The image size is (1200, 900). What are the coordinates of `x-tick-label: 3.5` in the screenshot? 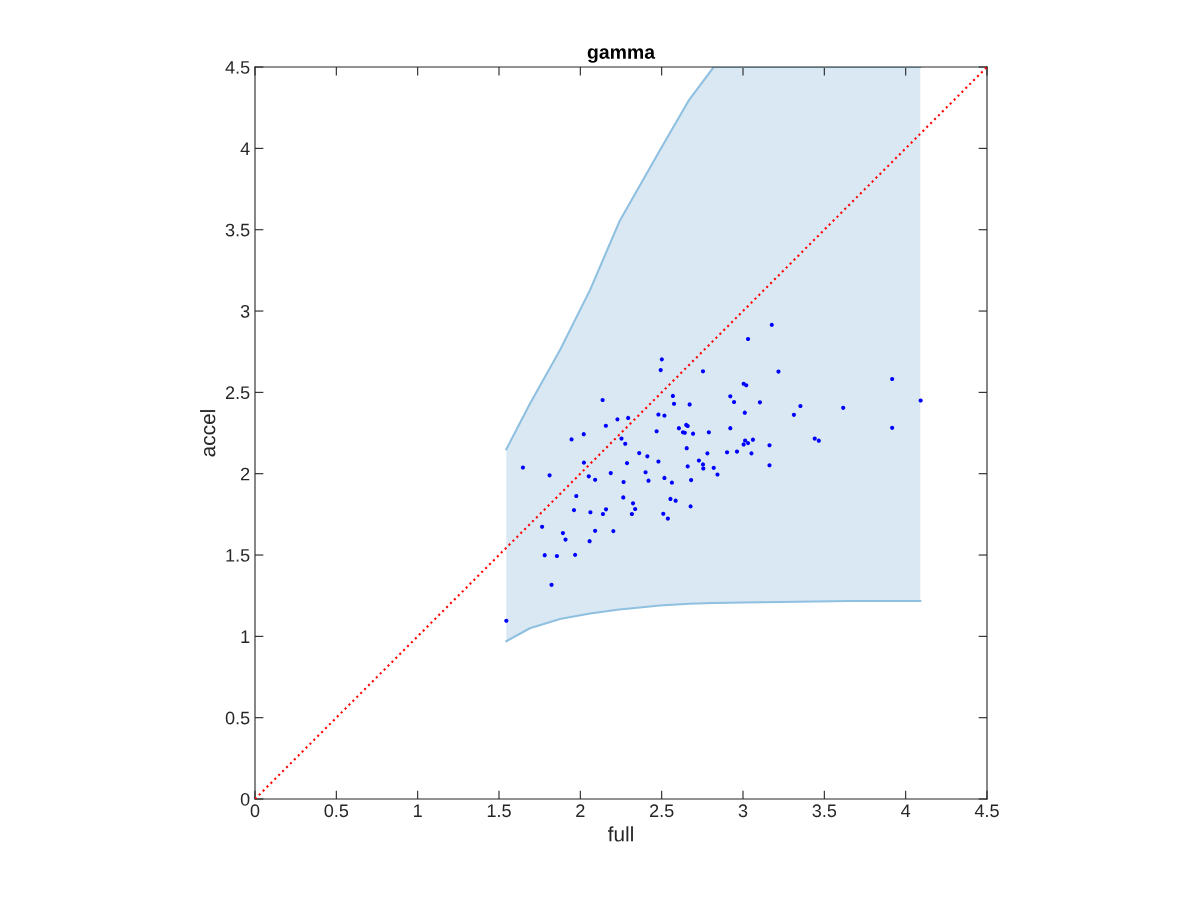 It's located at (824, 811).